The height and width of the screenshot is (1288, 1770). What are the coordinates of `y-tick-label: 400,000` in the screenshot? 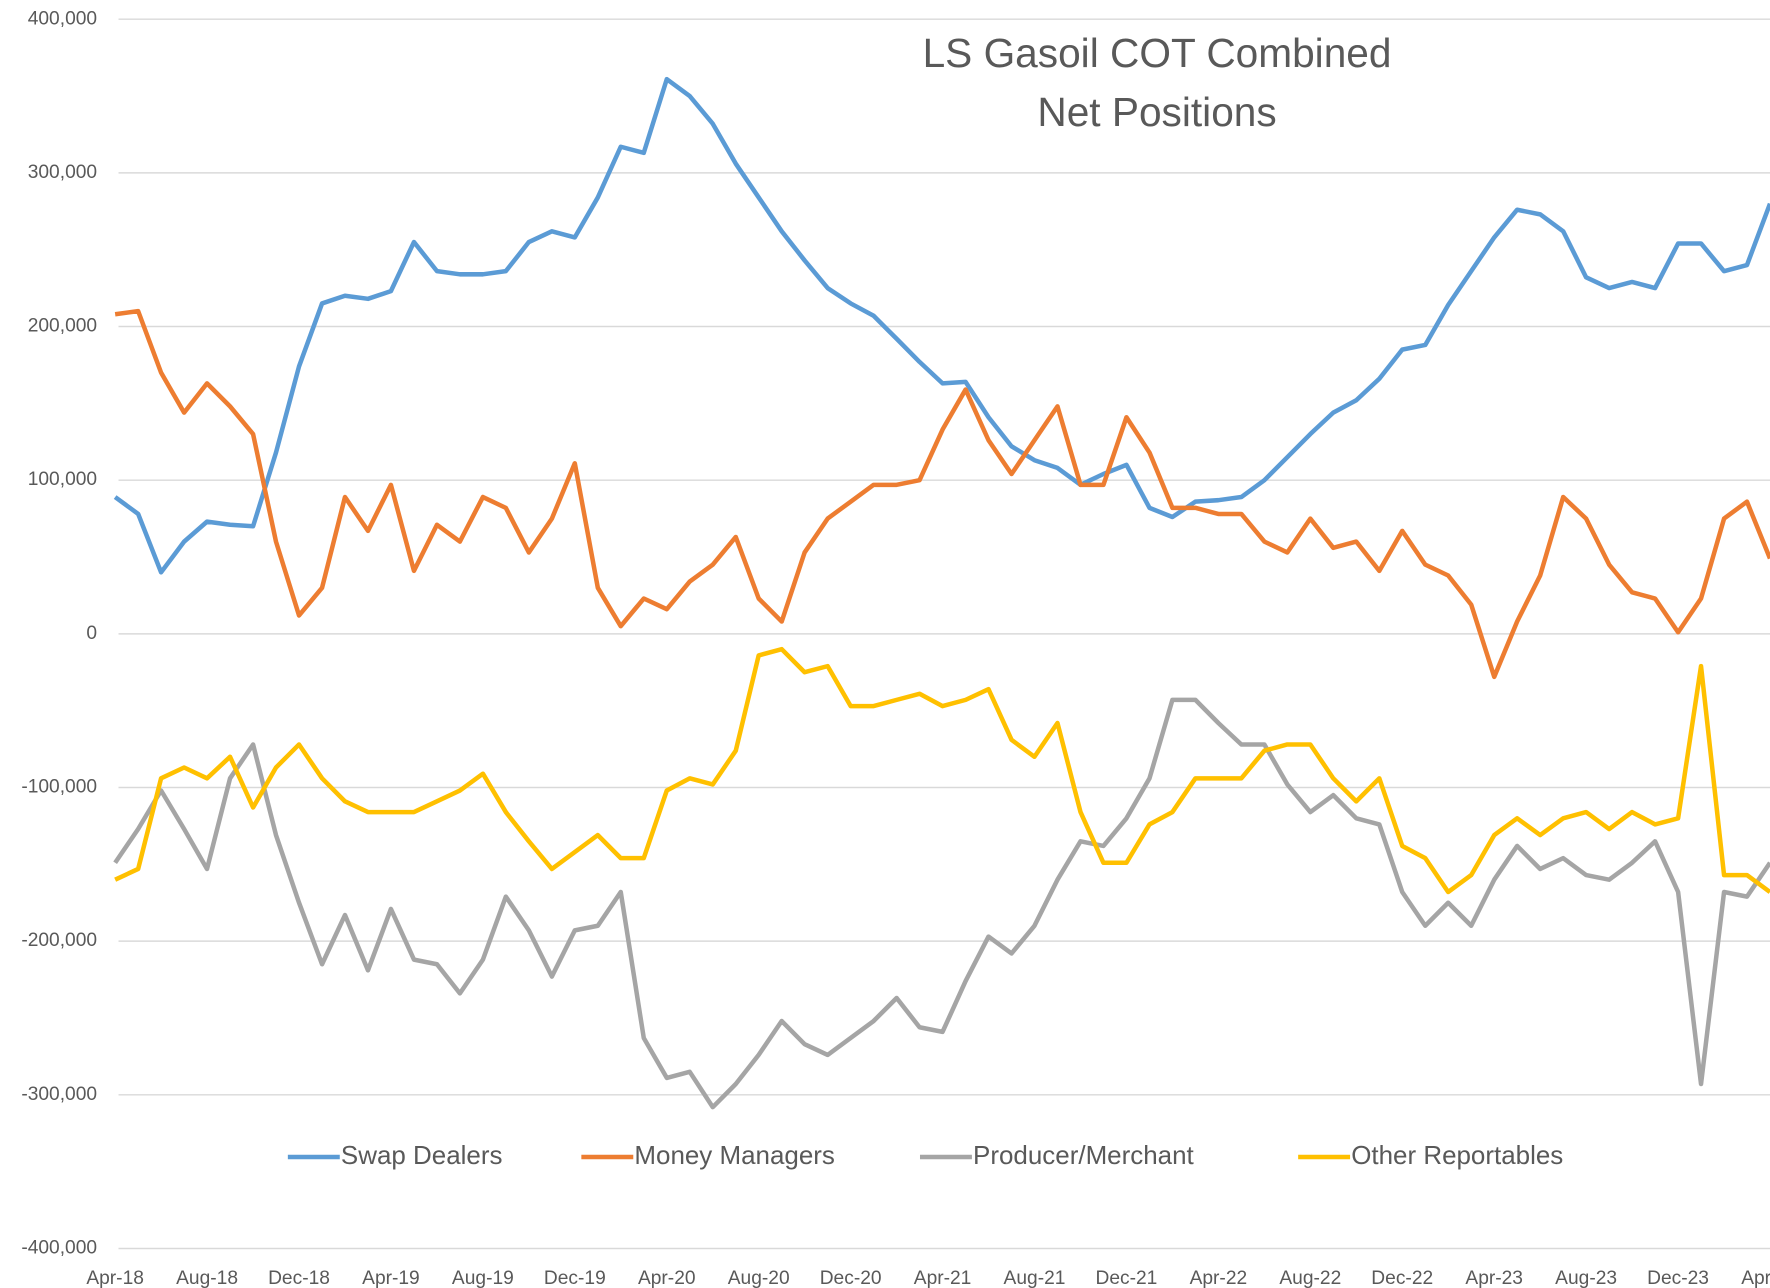 It's located at (62, 18).